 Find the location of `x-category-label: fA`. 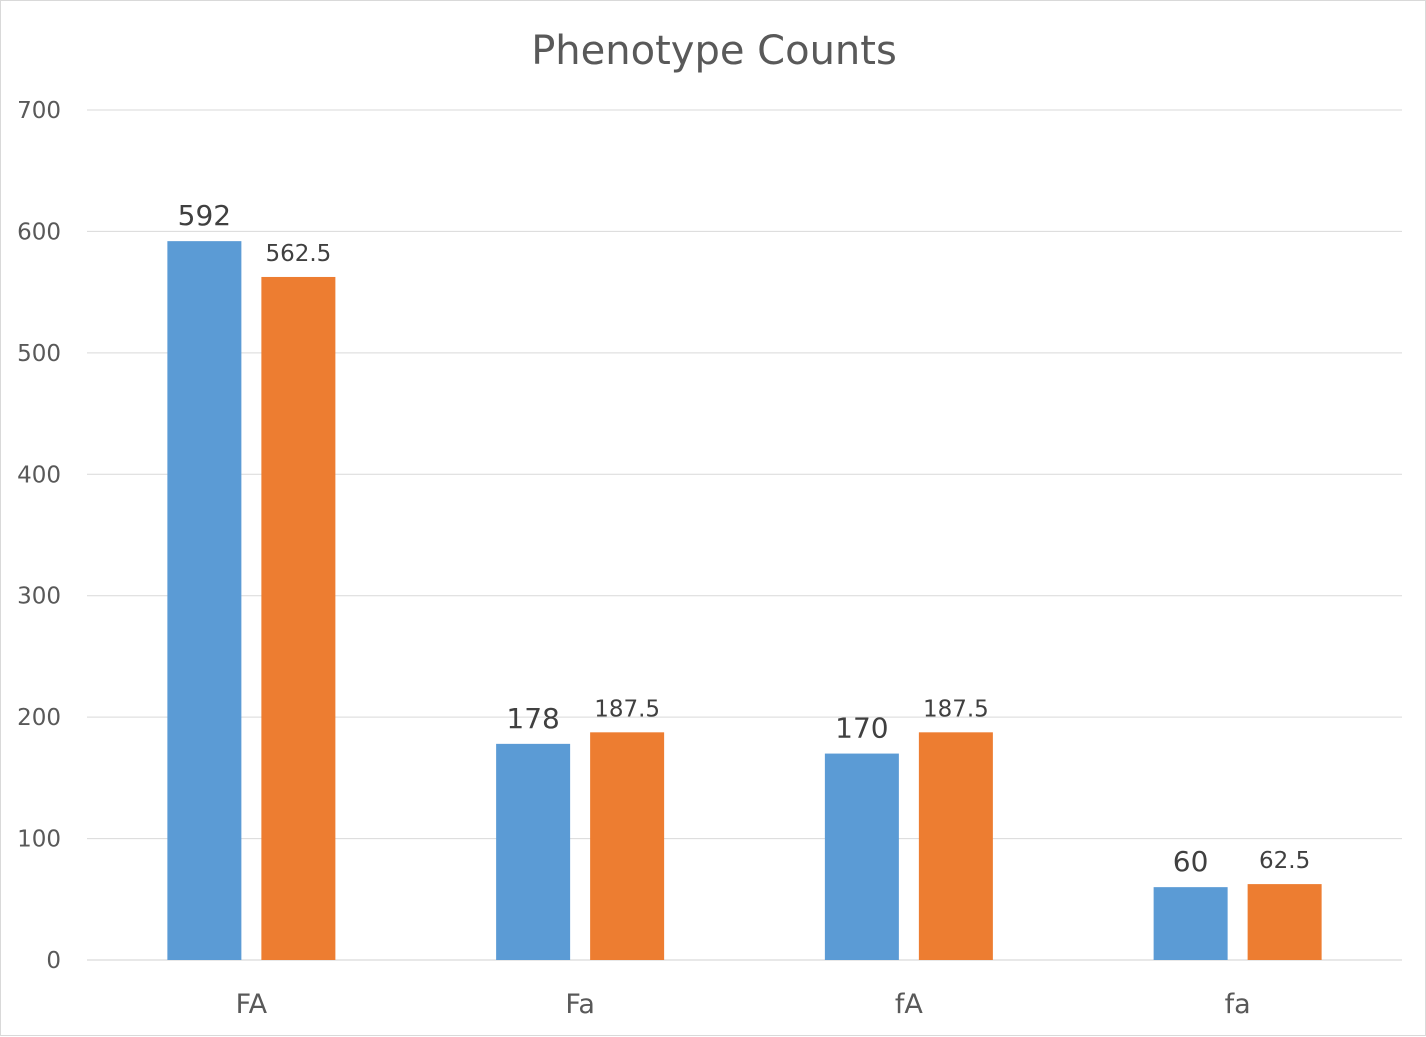

x-category-label: fA is located at coordinates (909, 1004).